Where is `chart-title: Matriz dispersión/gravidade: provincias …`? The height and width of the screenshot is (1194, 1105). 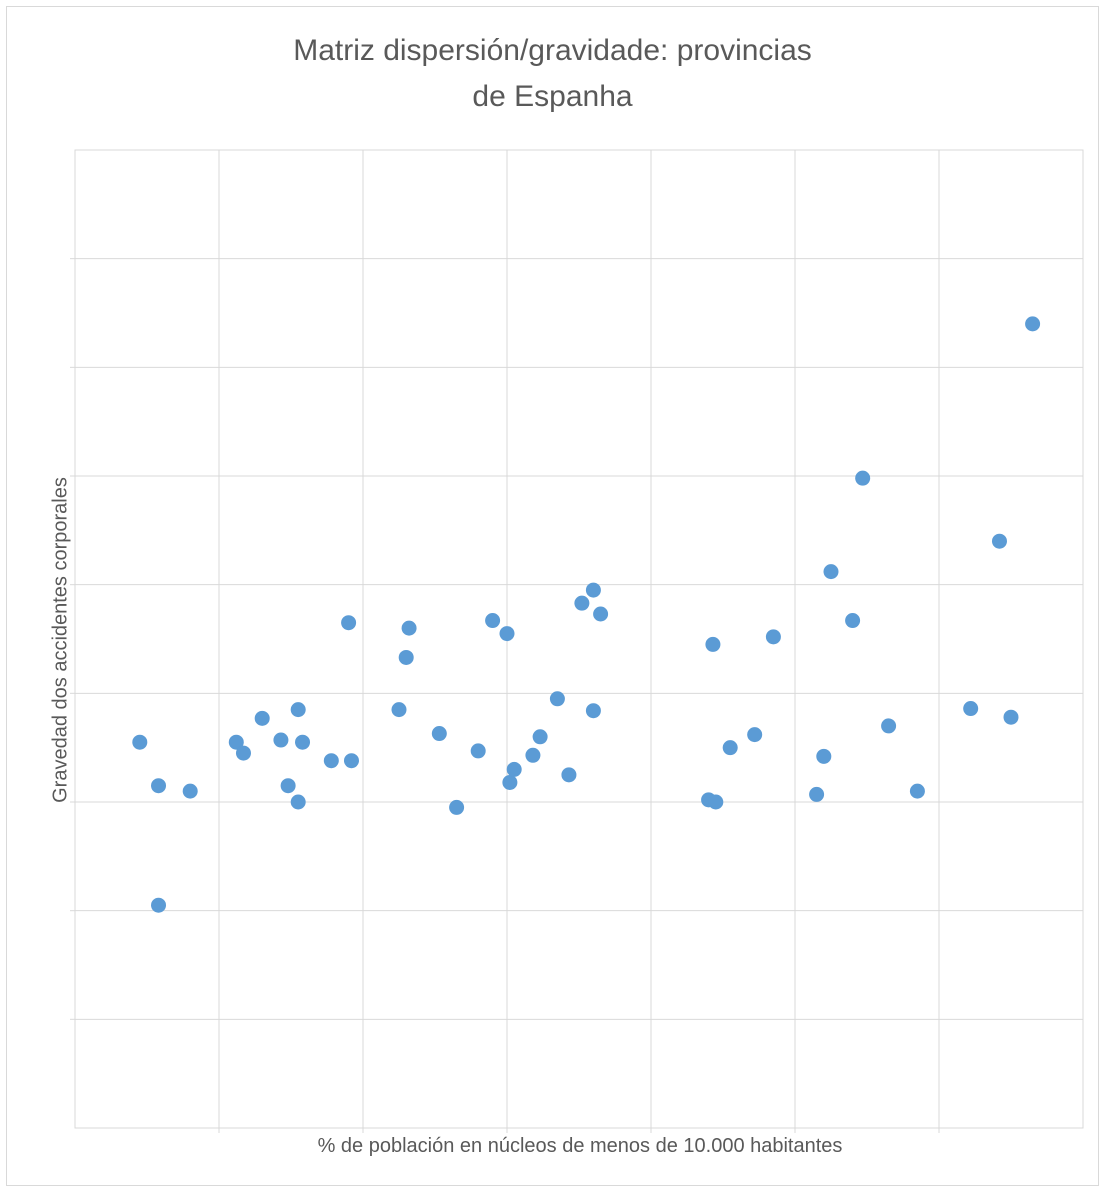 chart-title: Matriz dispersión/gravidade: provincias … is located at coordinates (552, 74).